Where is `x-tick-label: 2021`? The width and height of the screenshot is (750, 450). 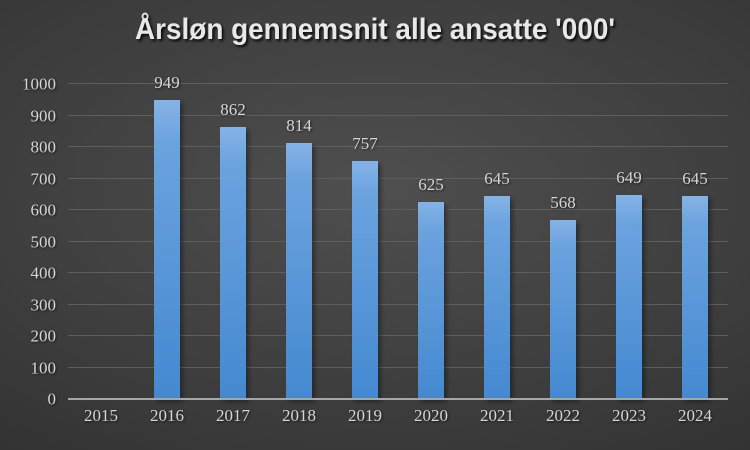
x-tick-label: 2021 is located at coordinates (497, 415).